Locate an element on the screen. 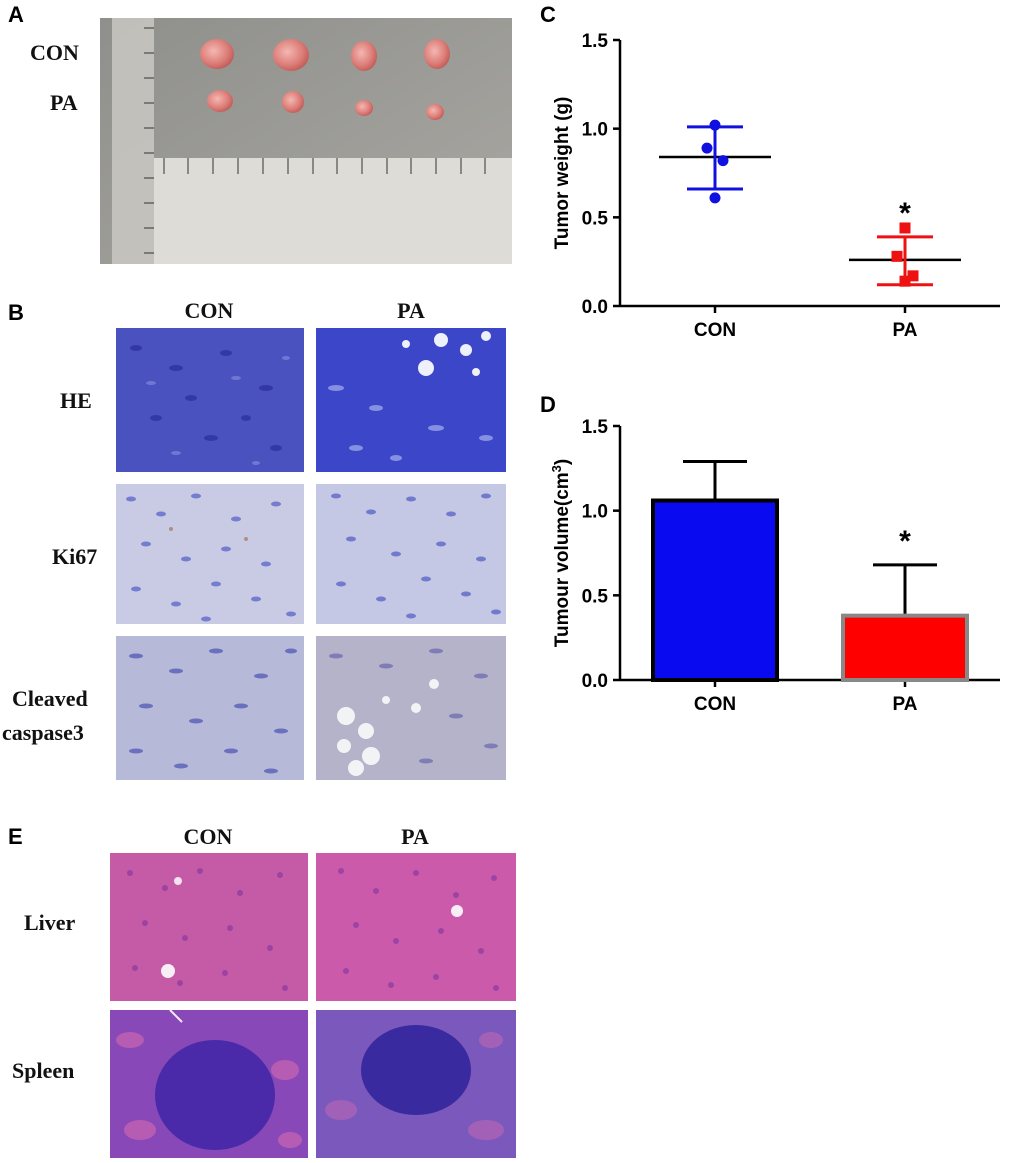  chart-d-tumour-volume: 0.0 0.5 1.0 1.5 CON PA Tumour volume(cm3) * is located at coordinates (774, 566).